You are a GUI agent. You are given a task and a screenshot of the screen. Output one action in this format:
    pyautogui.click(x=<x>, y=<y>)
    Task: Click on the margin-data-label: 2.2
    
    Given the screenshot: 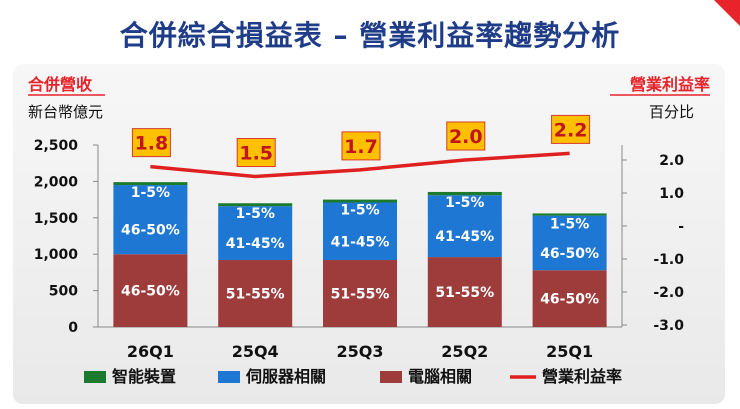 What is the action you would take?
    pyautogui.click(x=571, y=129)
    